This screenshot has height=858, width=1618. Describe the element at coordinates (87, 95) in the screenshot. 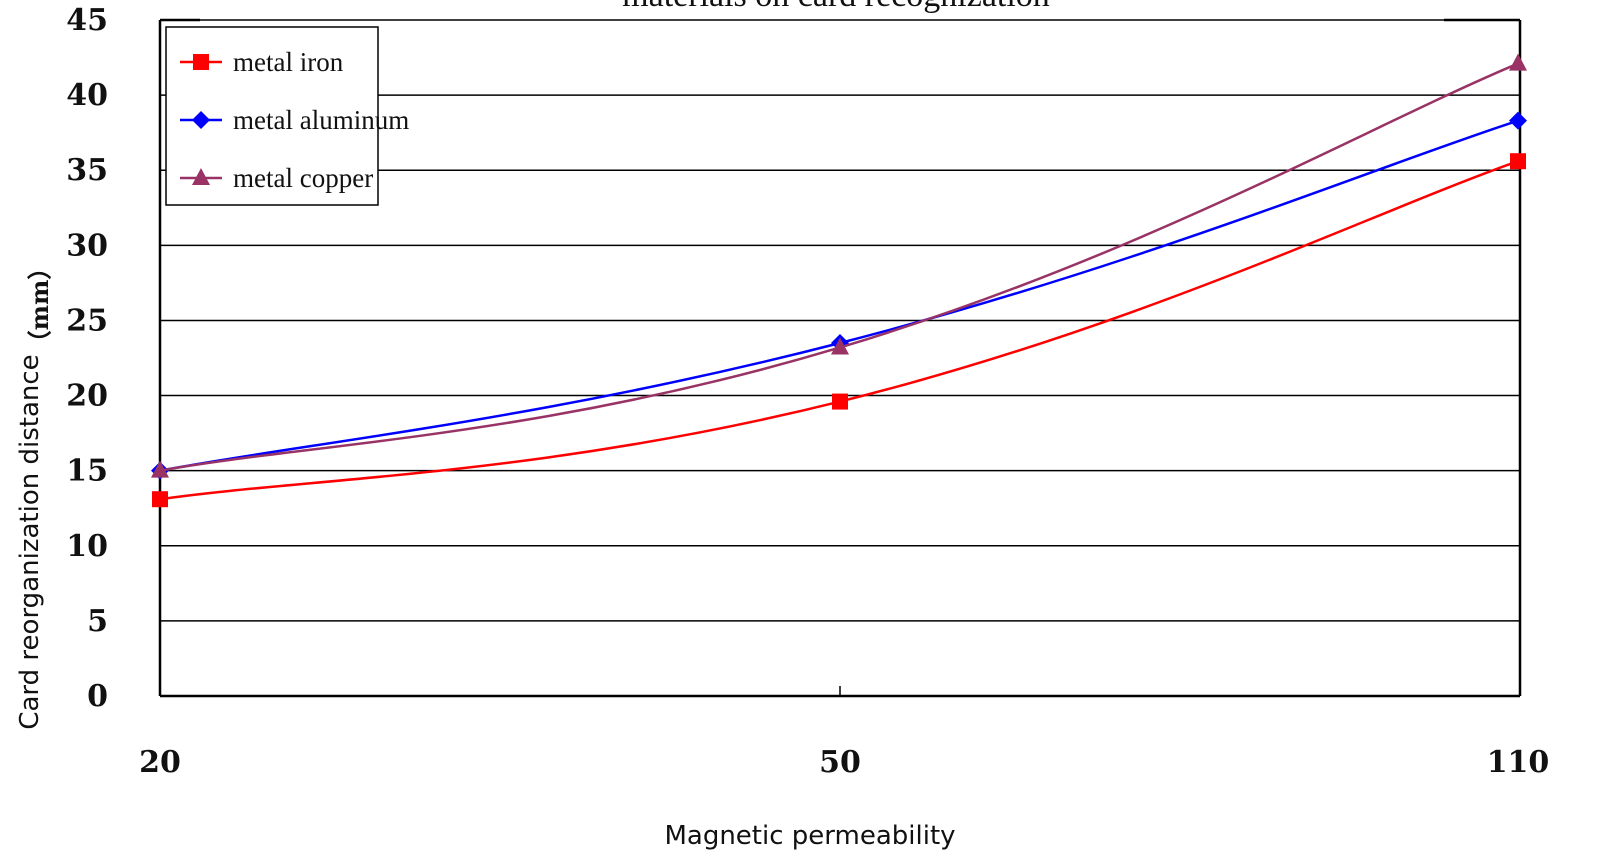

I see `y-tick-label: 40` at that location.